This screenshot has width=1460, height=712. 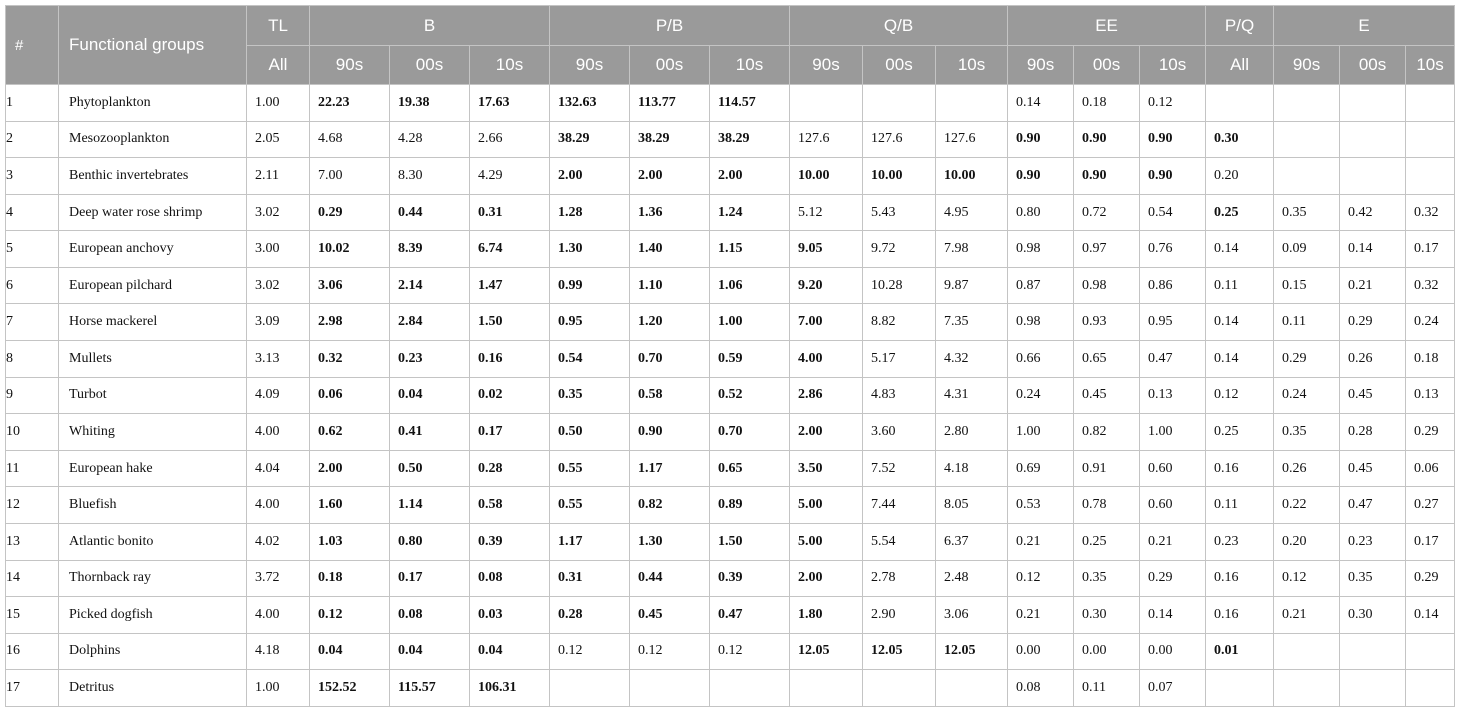 What do you see at coordinates (1430, 65) in the screenshot?
I see `subheader-e-10s: 10s` at bounding box center [1430, 65].